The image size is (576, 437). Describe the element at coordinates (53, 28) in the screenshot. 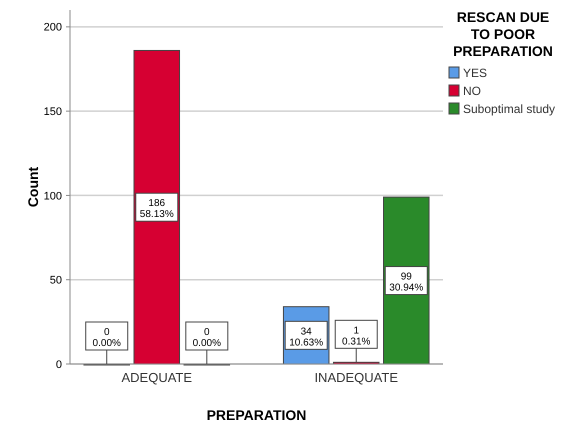

I see `y-tick-label: 200` at that location.